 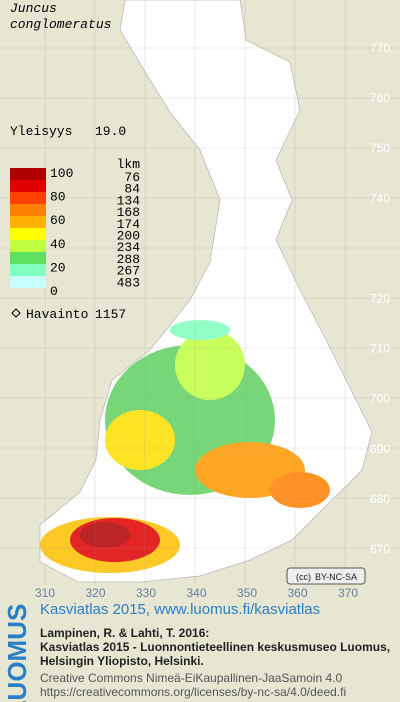 What do you see at coordinates (380, 299) in the screenshot?
I see `y-grid-label: 720` at bounding box center [380, 299].